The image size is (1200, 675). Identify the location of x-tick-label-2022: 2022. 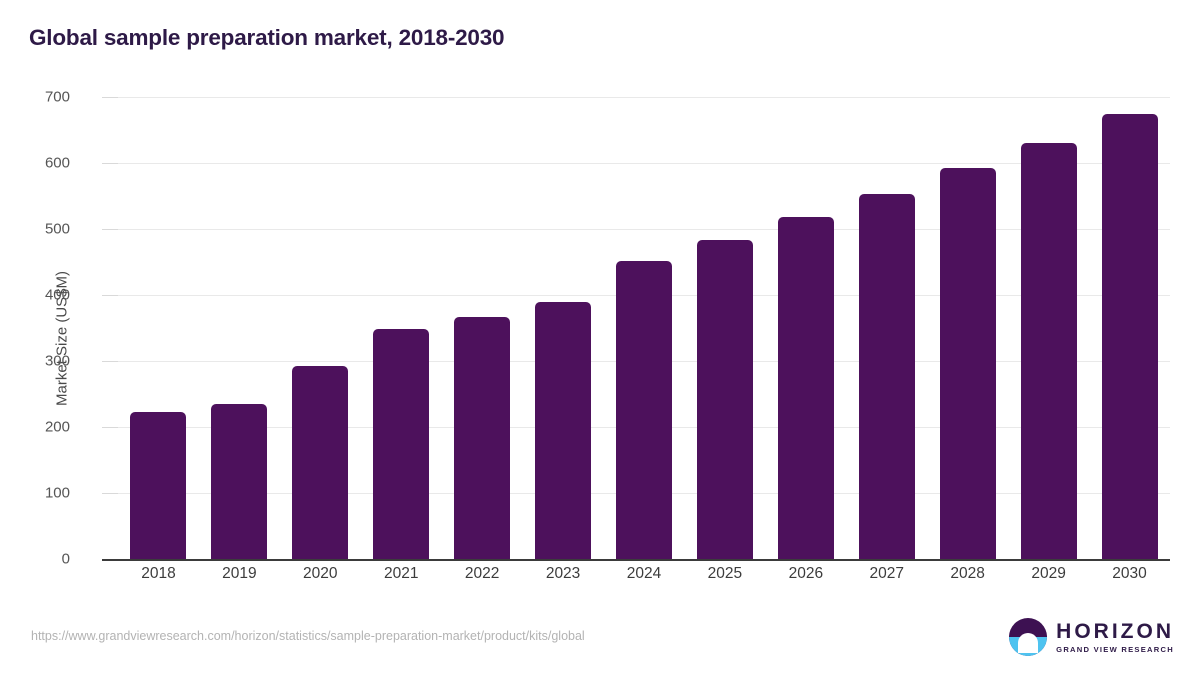
(482, 573).